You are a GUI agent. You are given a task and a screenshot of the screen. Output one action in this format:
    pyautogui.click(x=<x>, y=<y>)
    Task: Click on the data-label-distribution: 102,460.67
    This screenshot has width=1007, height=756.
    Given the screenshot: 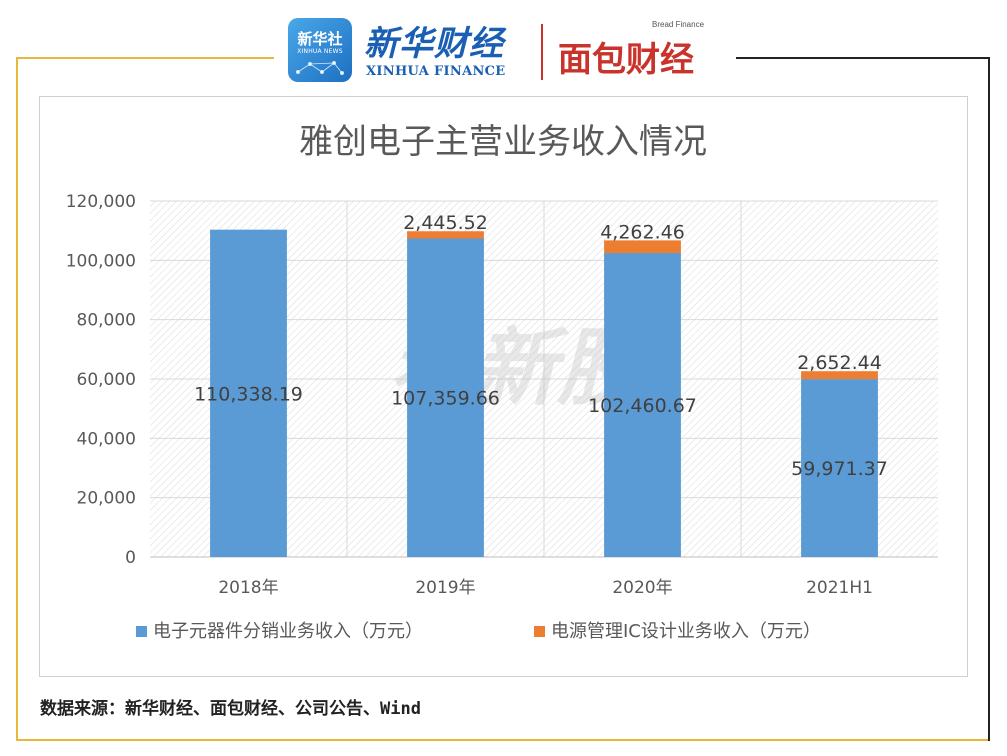 What is the action you would take?
    pyautogui.click(x=642, y=406)
    